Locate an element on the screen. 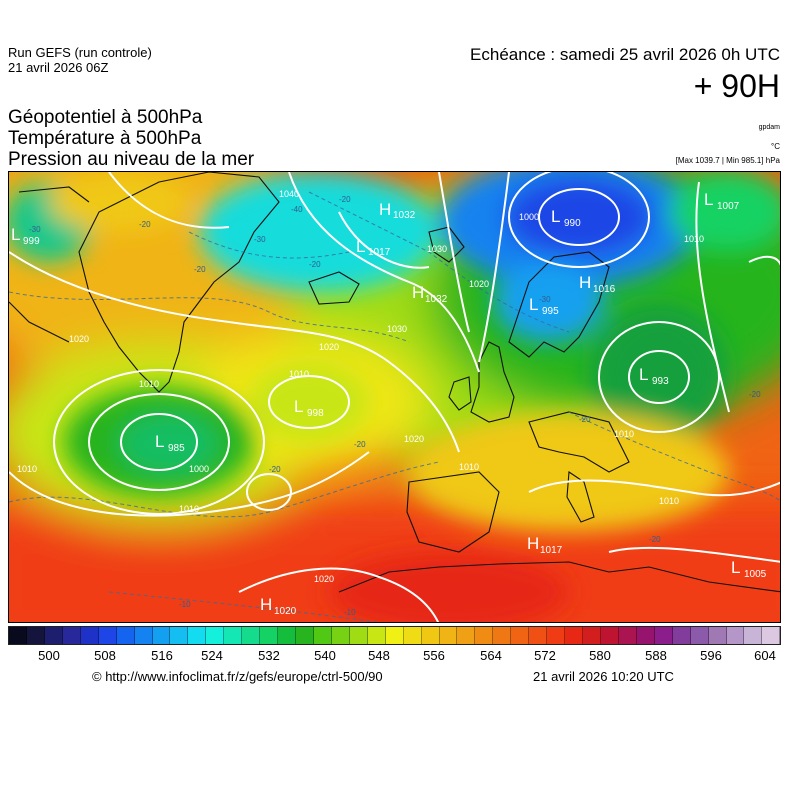 Image resolution: width=788 pixels, height=789 pixels. scale-tick: 524 is located at coordinates (212, 655).